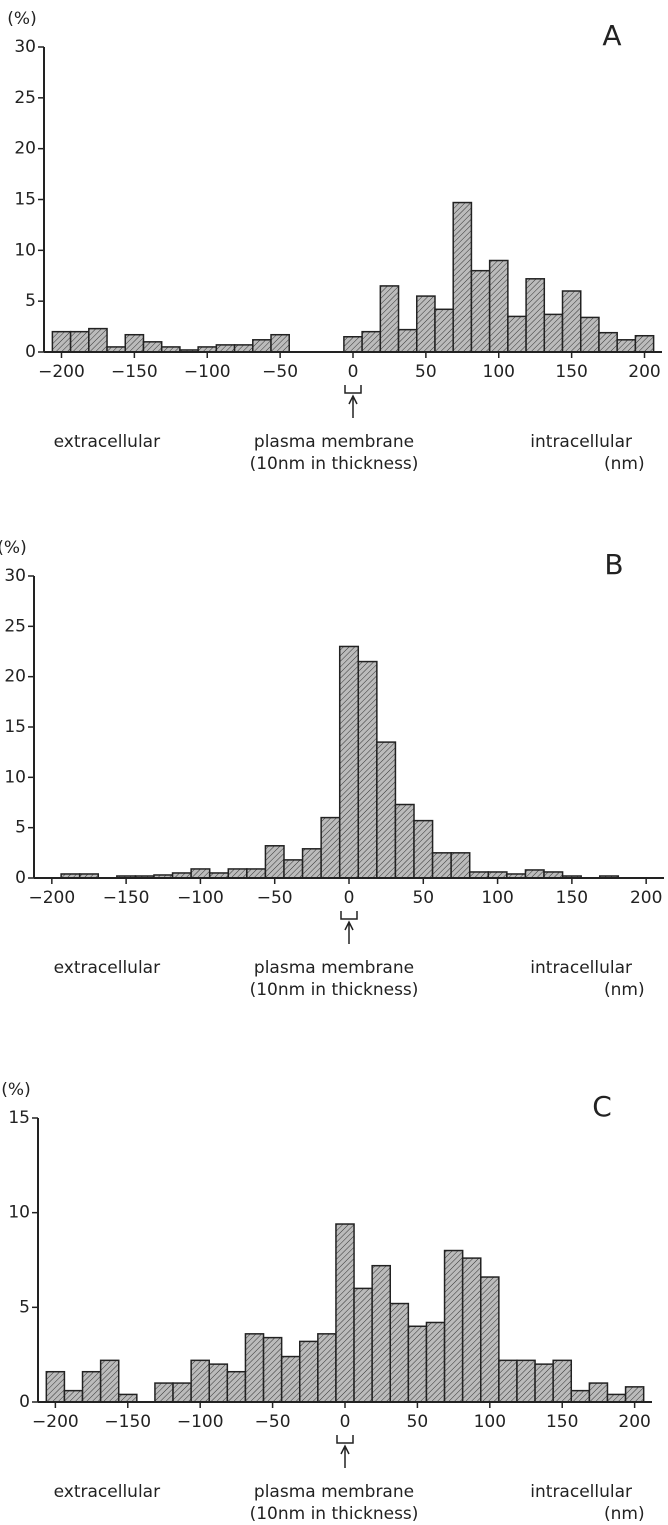  I want to click on y-tick-label: 25, so click(25, 98).